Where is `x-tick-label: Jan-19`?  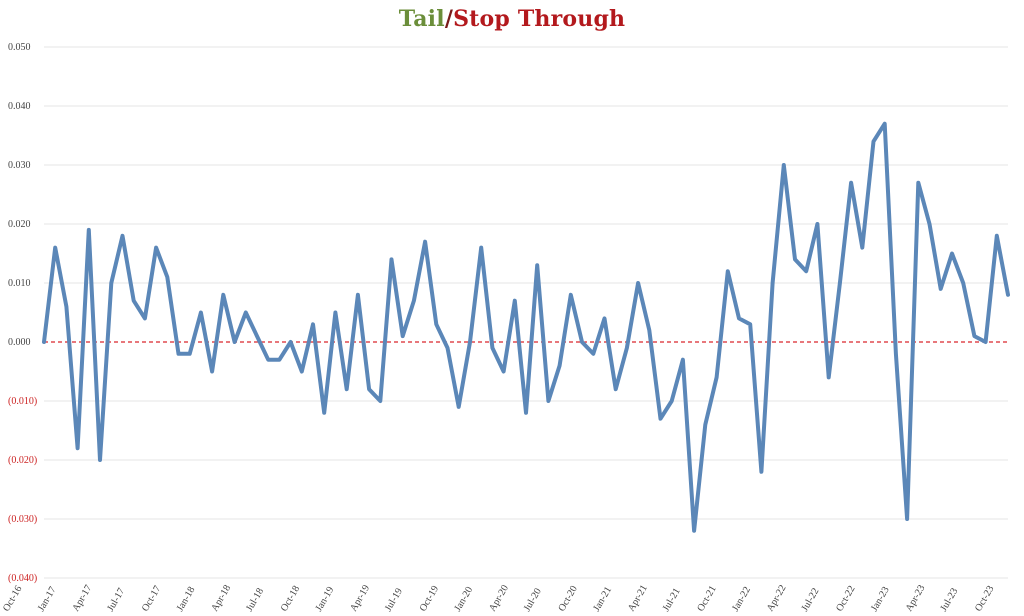 x-tick-label: Jan-19 is located at coordinates (325, 599).